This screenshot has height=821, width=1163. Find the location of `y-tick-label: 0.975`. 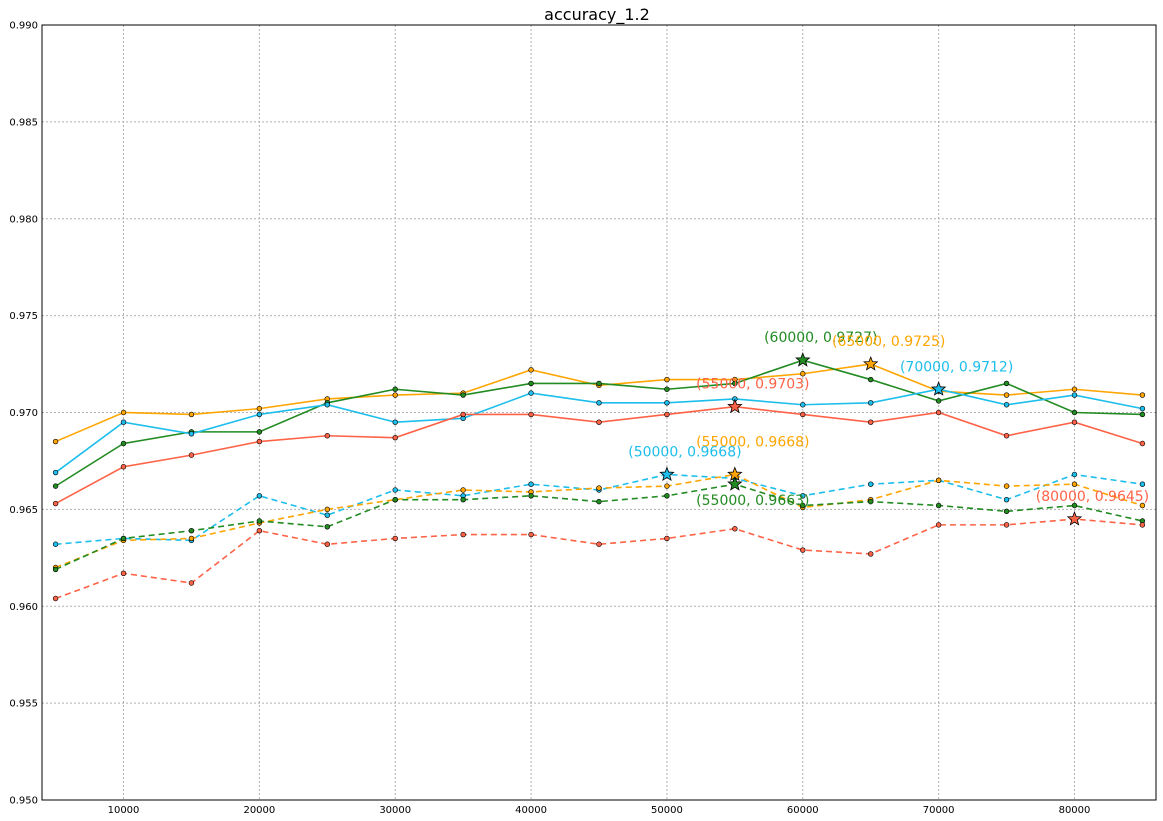

y-tick-label: 0.975 is located at coordinates (23, 316).